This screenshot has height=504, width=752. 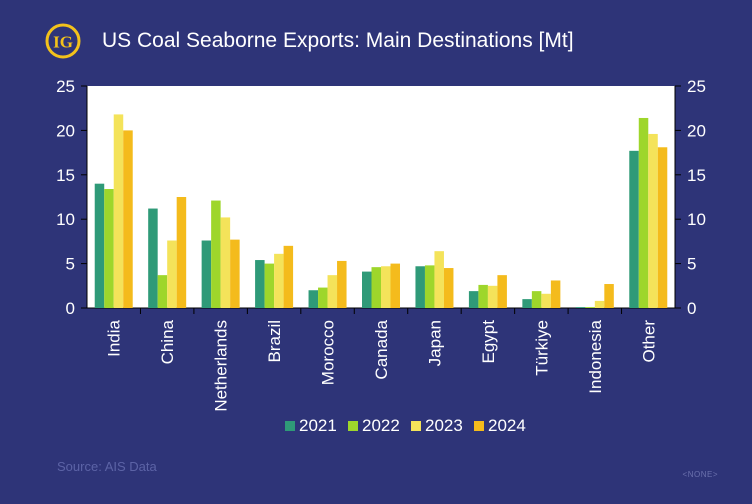 I want to click on y-tick-label-left: 20, so click(x=65, y=130).